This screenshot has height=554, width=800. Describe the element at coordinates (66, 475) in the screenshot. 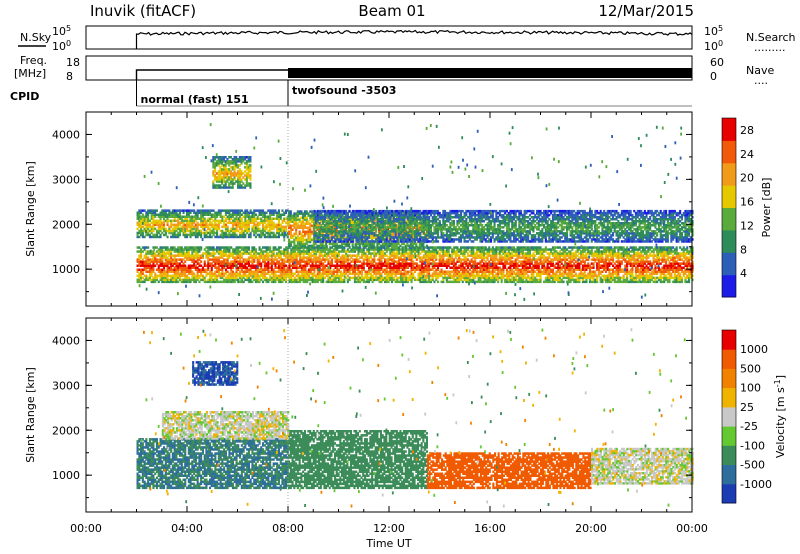

I see `velocity-ytick-label-0: 1000` at that location.